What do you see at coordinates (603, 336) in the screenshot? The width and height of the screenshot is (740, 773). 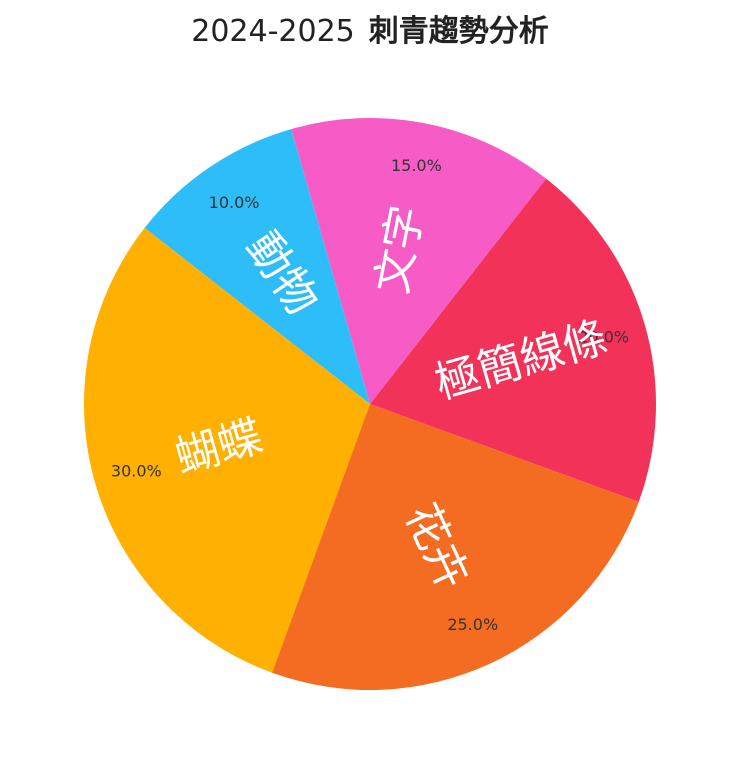 I see `slice-percent-label: 20.0%` at bounding box center [603, 336].